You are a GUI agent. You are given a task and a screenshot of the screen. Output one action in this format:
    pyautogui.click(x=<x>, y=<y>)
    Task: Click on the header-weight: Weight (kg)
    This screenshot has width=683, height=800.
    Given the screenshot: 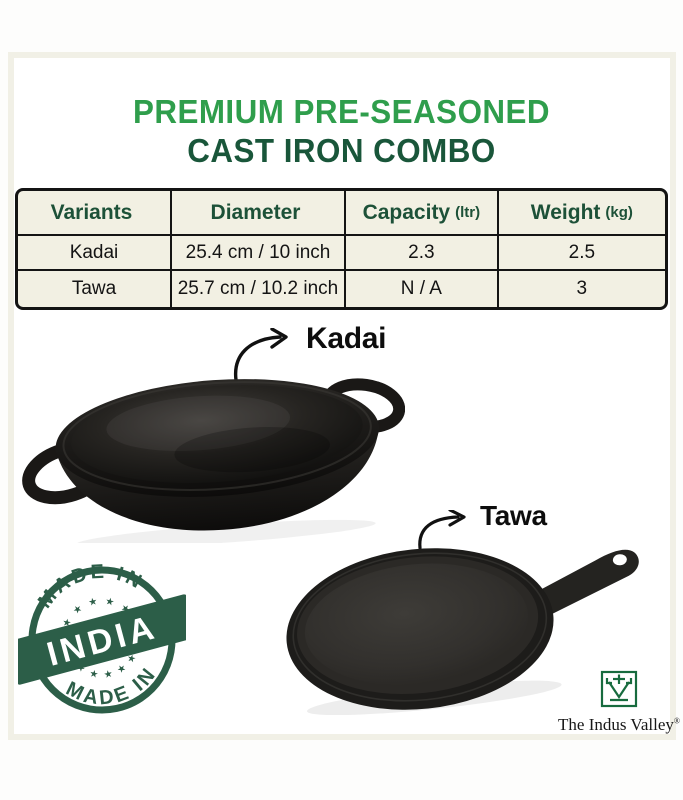 What is the action you would take?
    pyautogui.click(x=581, y=213)
    